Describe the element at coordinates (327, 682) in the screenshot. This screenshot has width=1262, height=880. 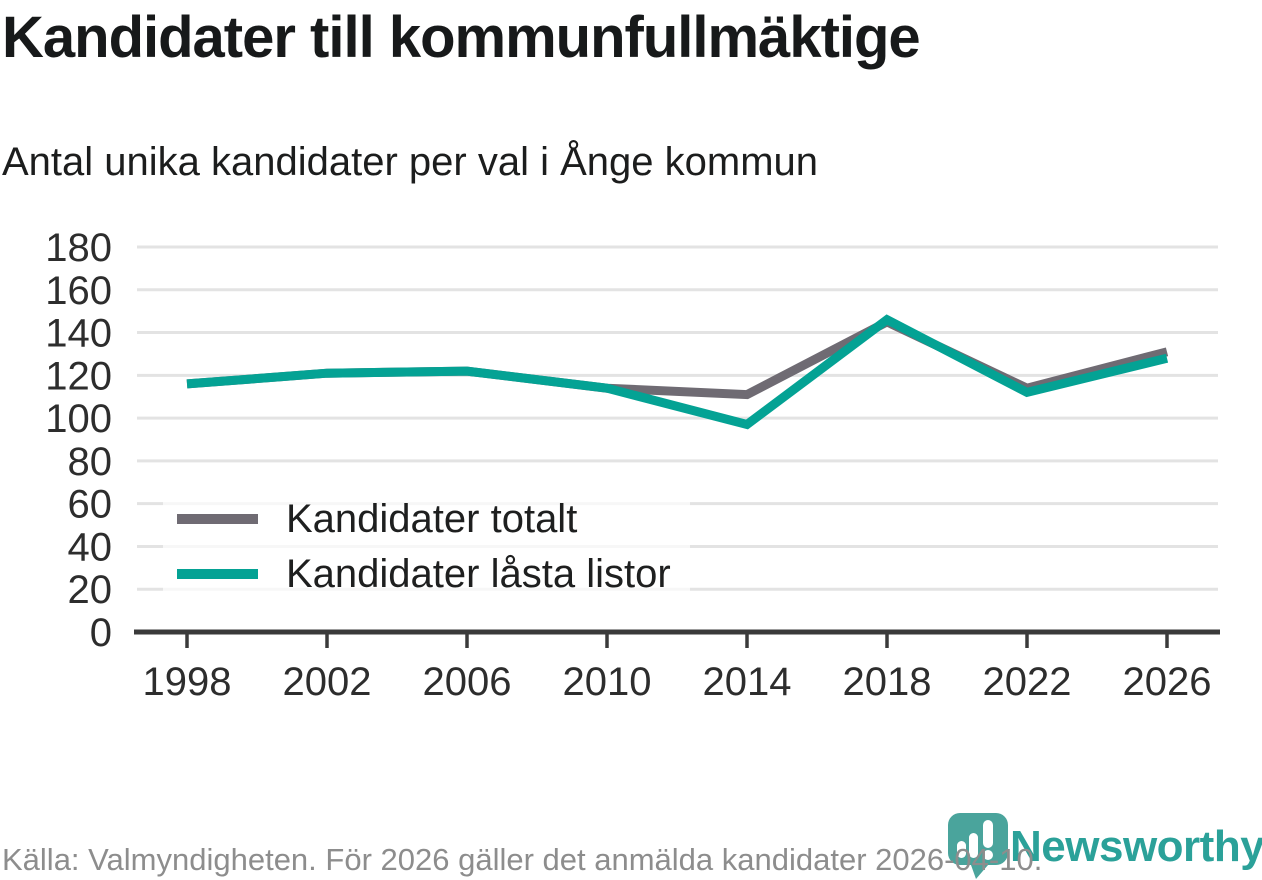
I see `x-tick-label: 2002` at that location.